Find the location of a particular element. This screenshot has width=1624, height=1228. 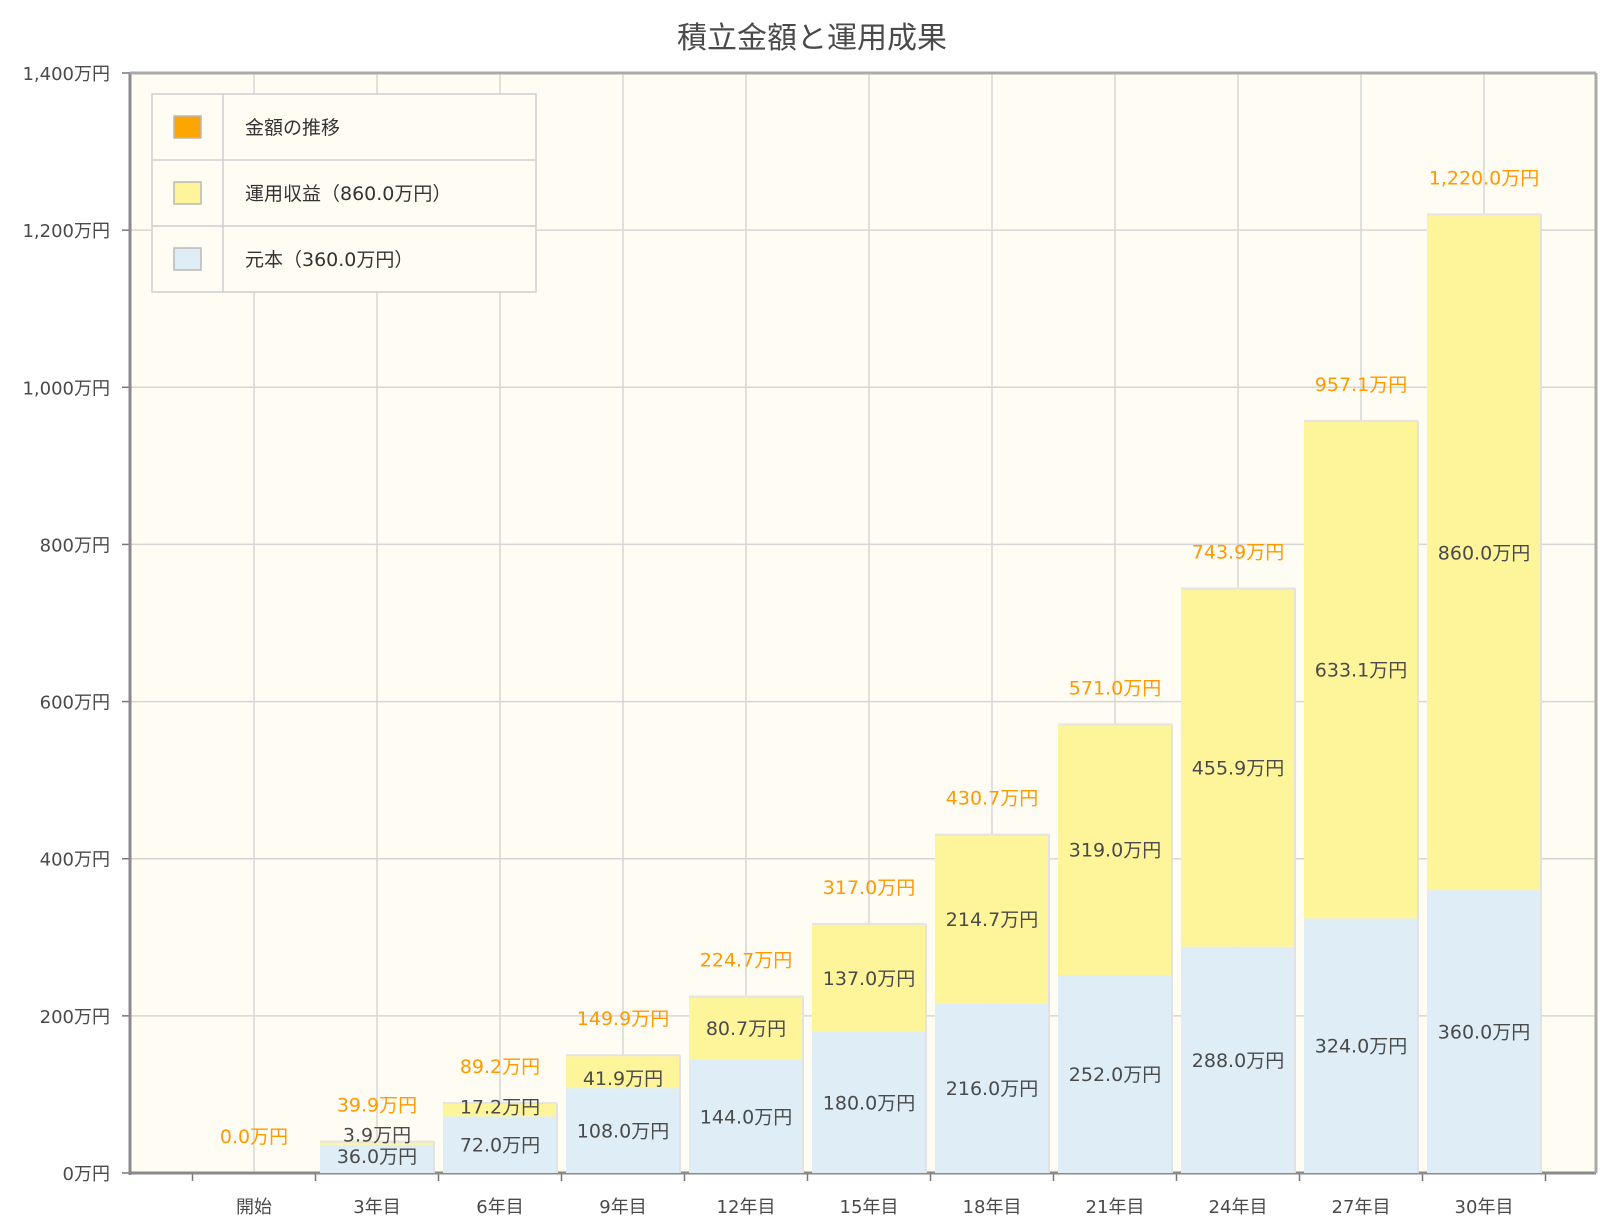

total-label: 89.2万円 is located at coordinates (500, 1067).